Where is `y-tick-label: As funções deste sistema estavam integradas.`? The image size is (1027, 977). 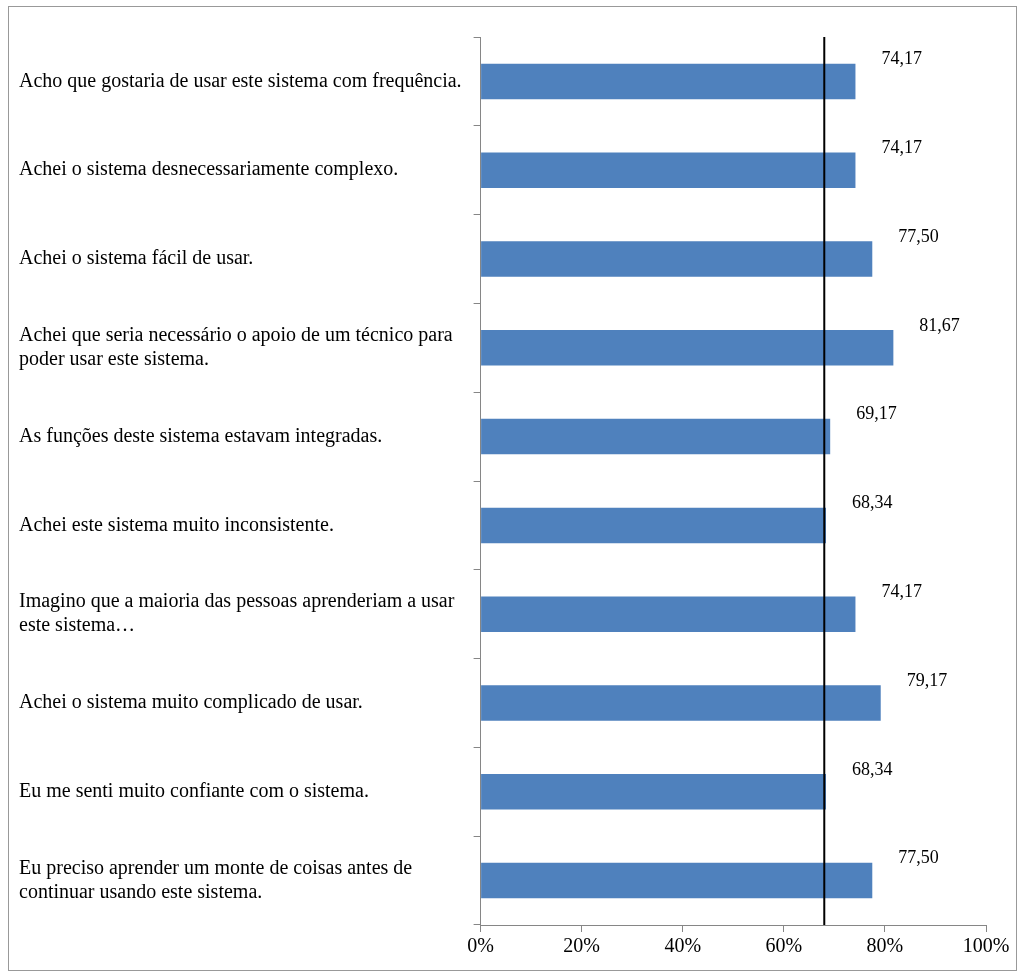
y-tick-label: As funções deste sistema estavam integradas. is located at coordinates (201, 435).